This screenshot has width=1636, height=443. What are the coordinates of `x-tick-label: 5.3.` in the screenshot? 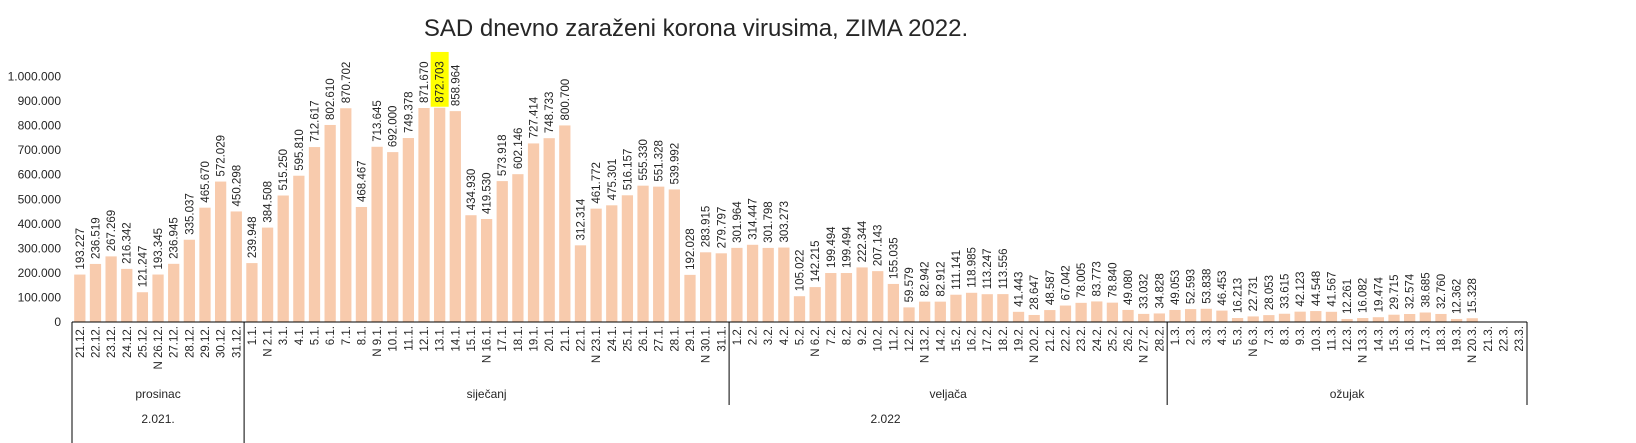 It's located at (1239, 335).